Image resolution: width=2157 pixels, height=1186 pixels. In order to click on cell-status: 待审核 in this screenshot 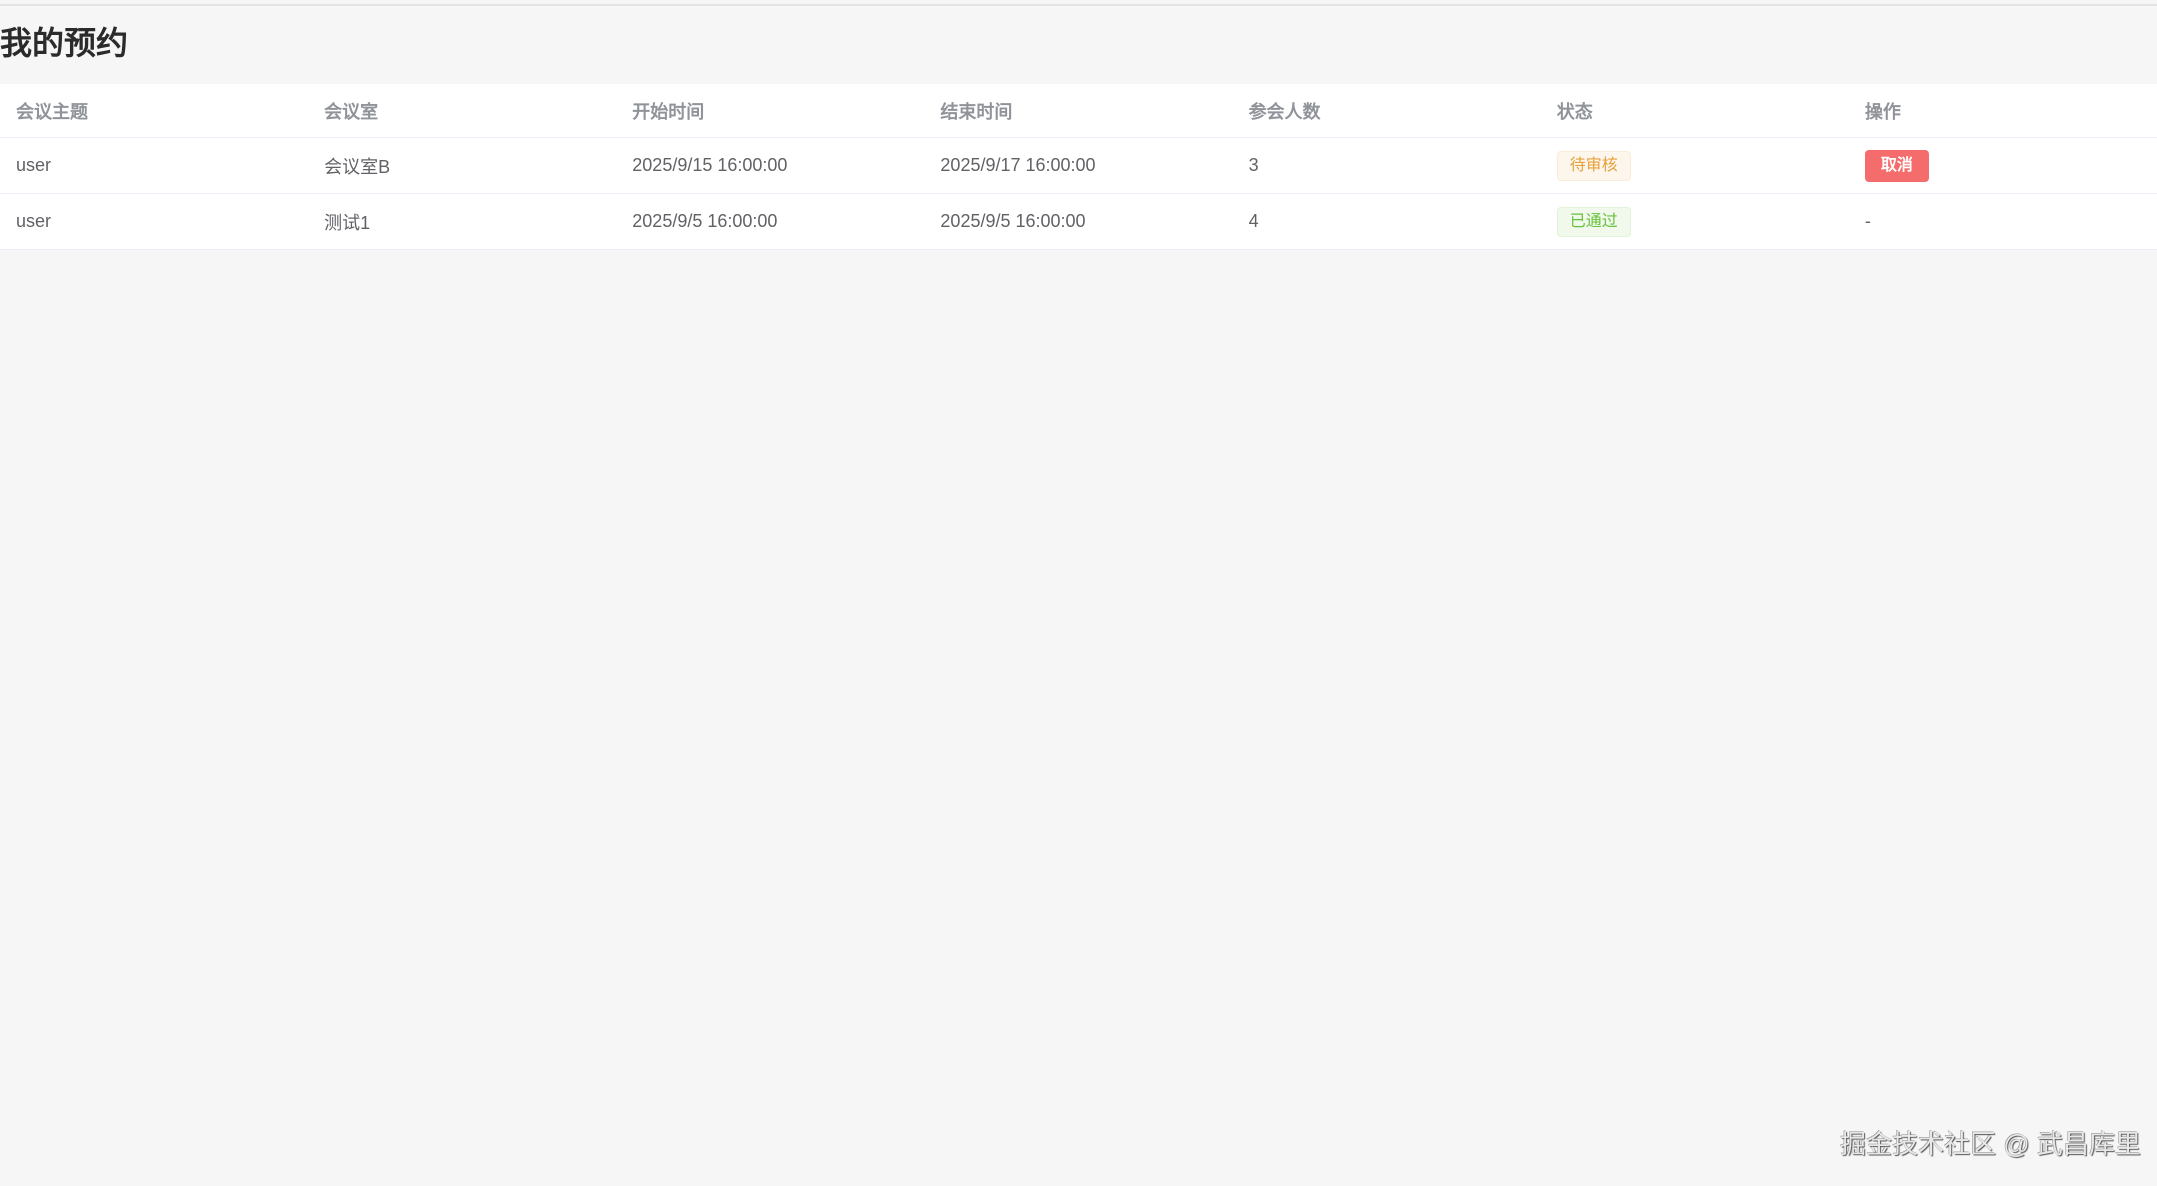, I will do `click(1694, 165)`.